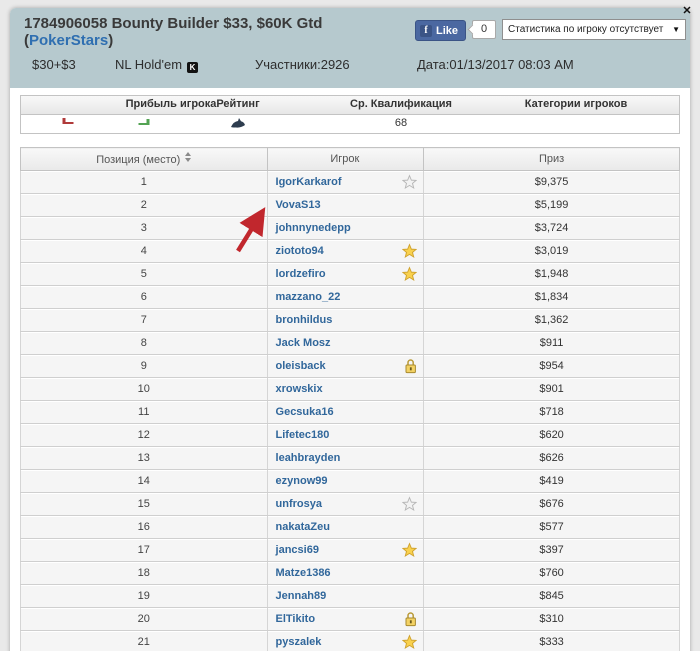  What do you see at coordinates (345, 458) in the screenshot?
I see `player-cell: leahbrayden` at bounding box center [345, 458].